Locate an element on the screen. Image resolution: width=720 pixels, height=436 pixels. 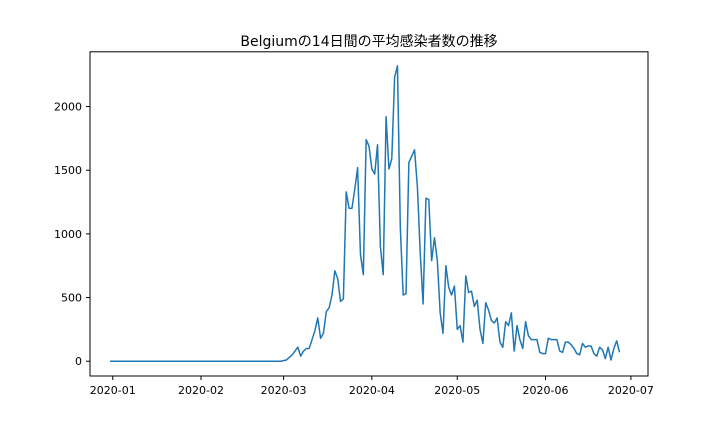
x-tick-label: 2020-01 is located at coordinates (113, 390).